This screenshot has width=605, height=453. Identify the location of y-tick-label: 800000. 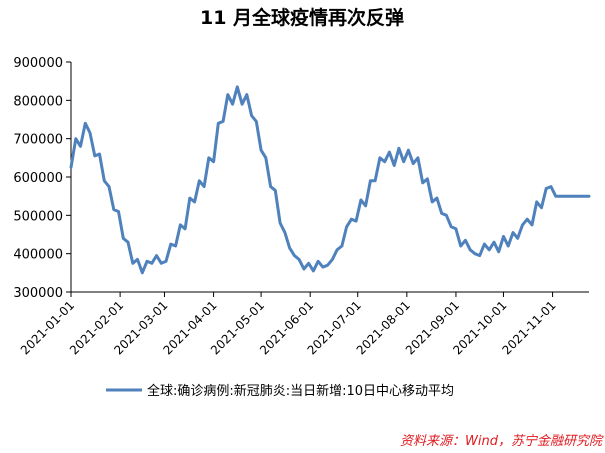
(38, 101).